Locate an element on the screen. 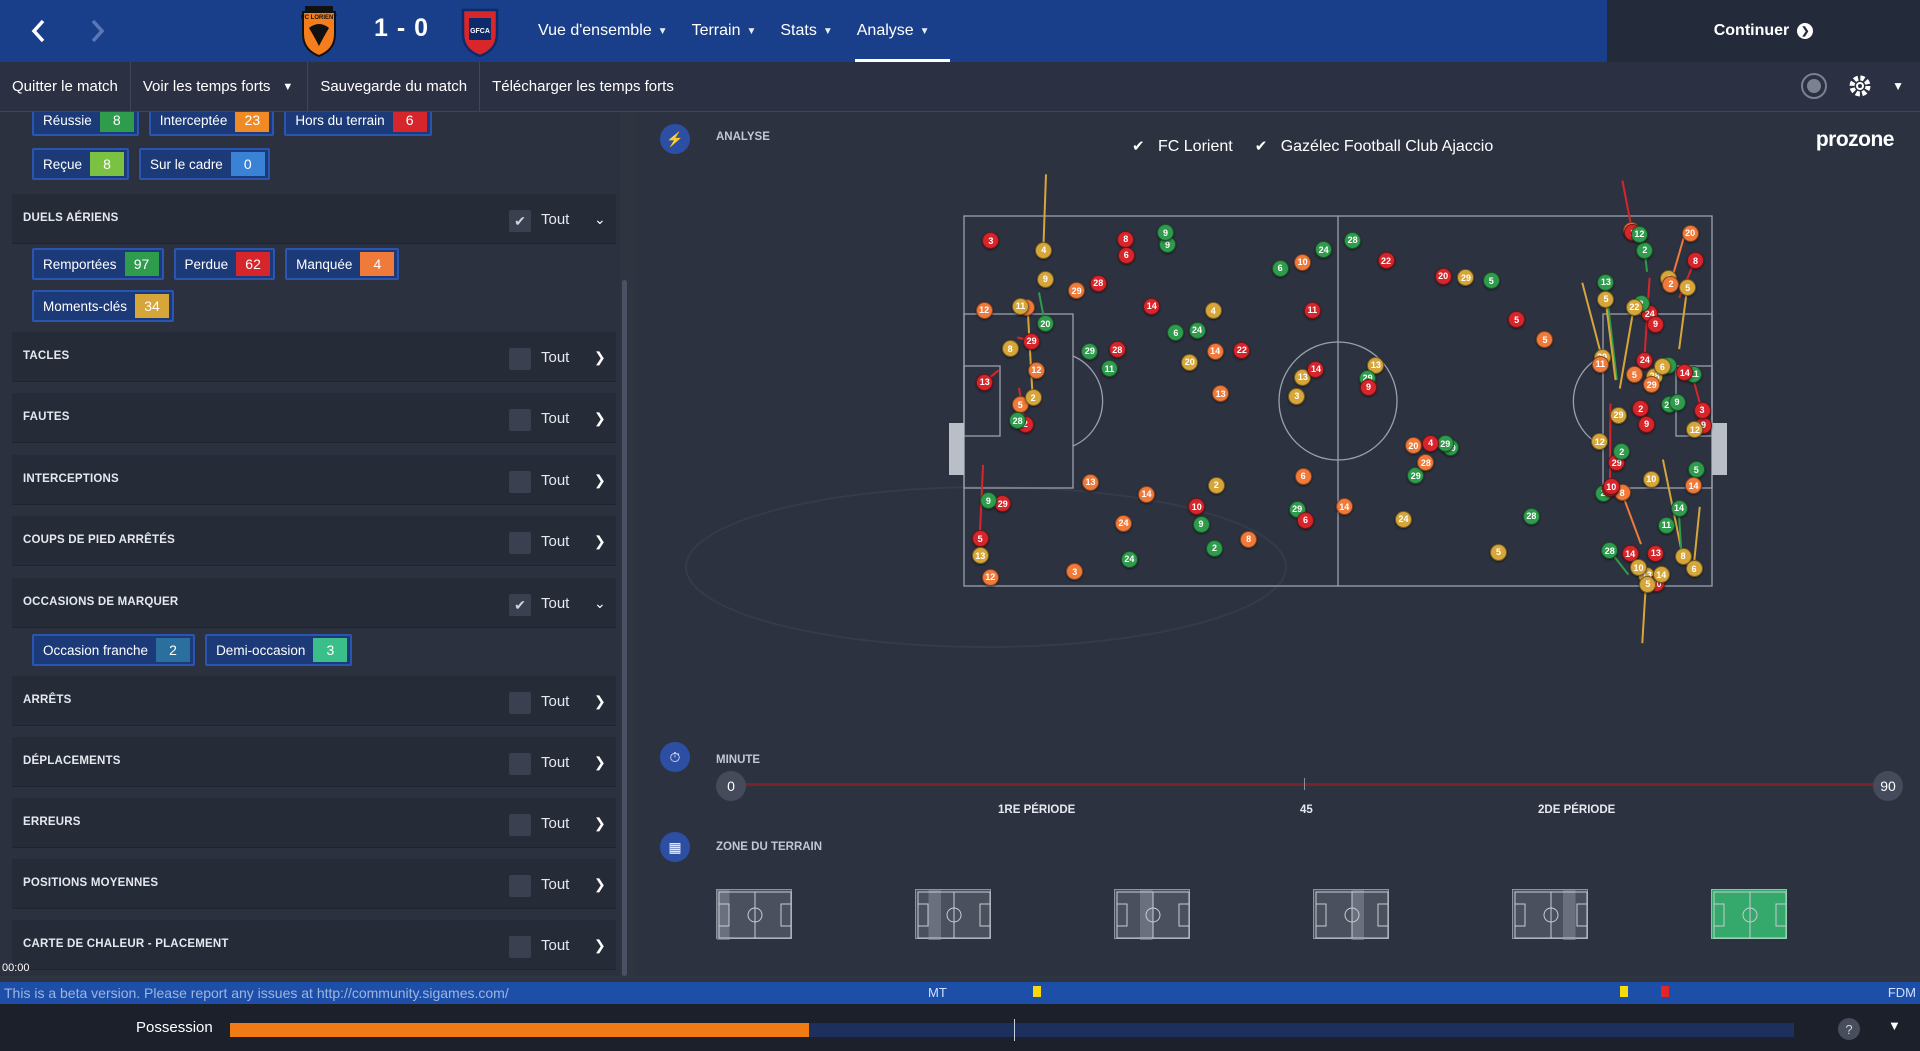 The width and height of the screenshot is (1920, 1051). minute-range-track is located at coordinates (1307, 784).